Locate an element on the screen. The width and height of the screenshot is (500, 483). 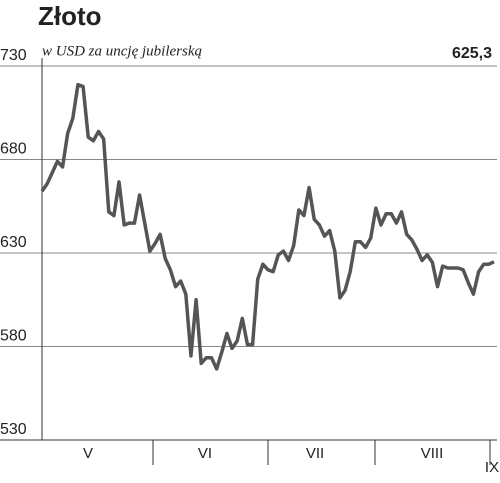
x-tick-label: VII is located at coordinates (315, 453).